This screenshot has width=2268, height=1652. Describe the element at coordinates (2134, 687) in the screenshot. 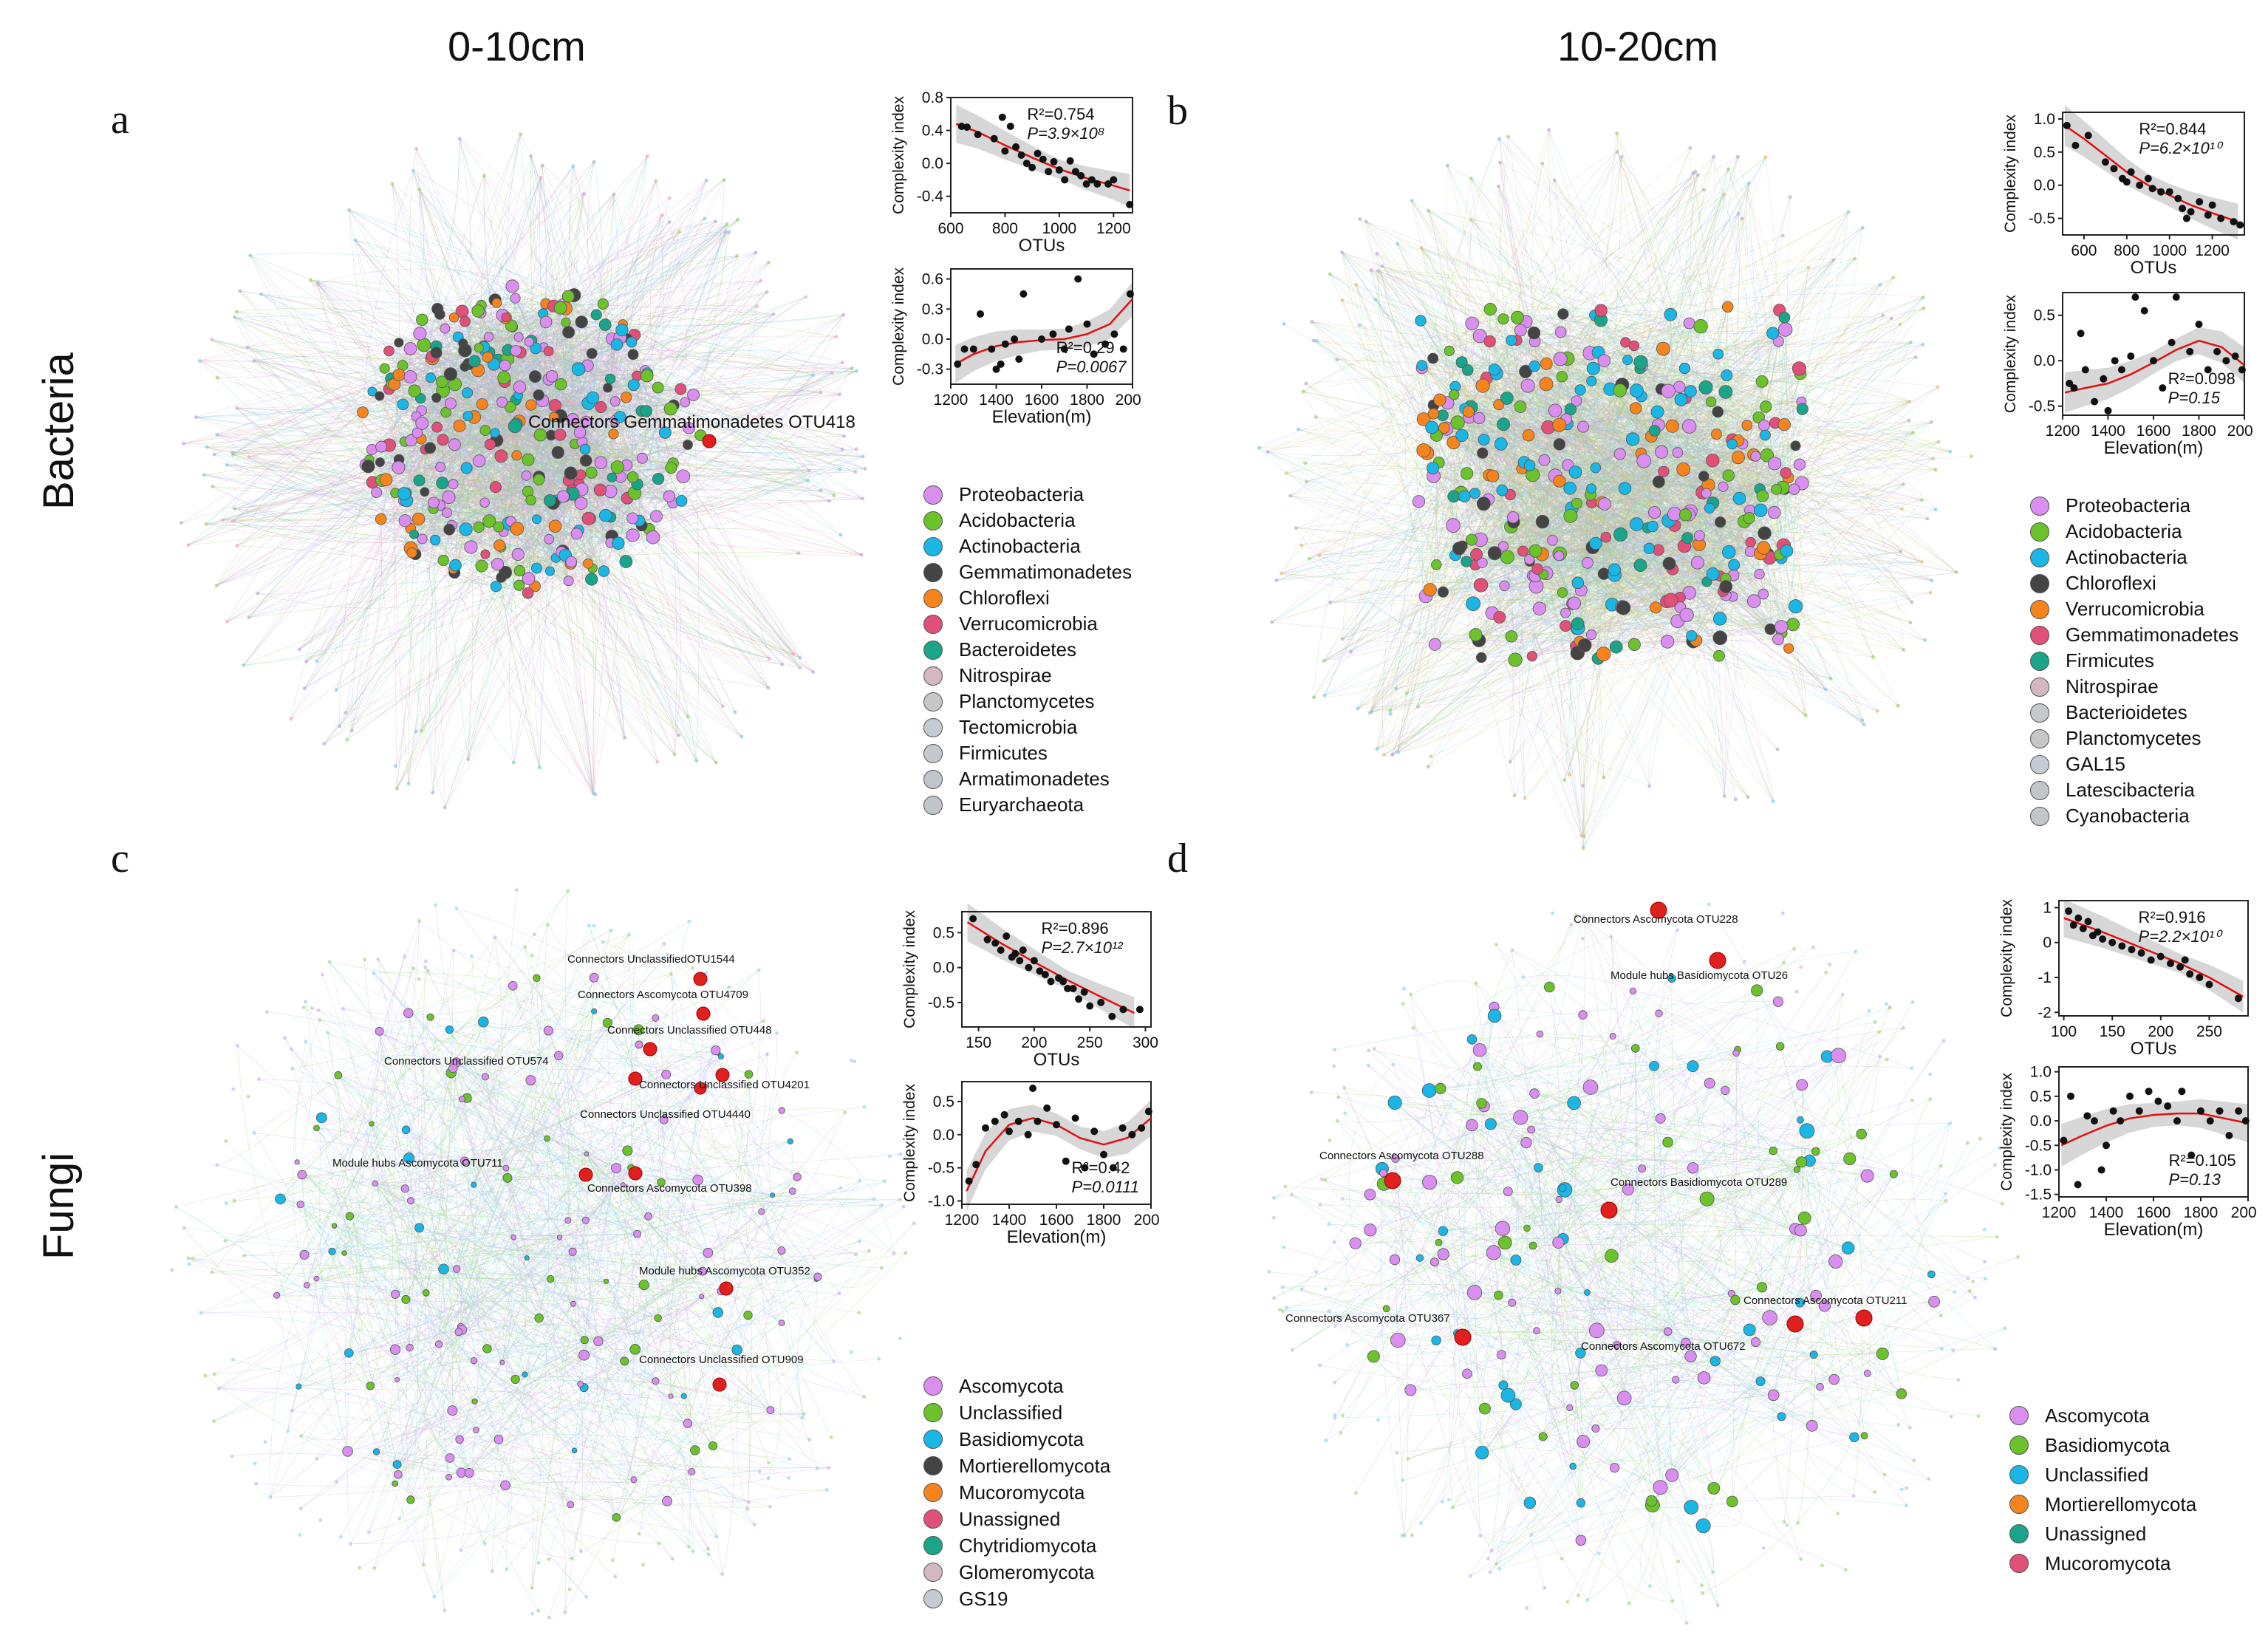

I see `legend-item: Nitrospirae` at that location.